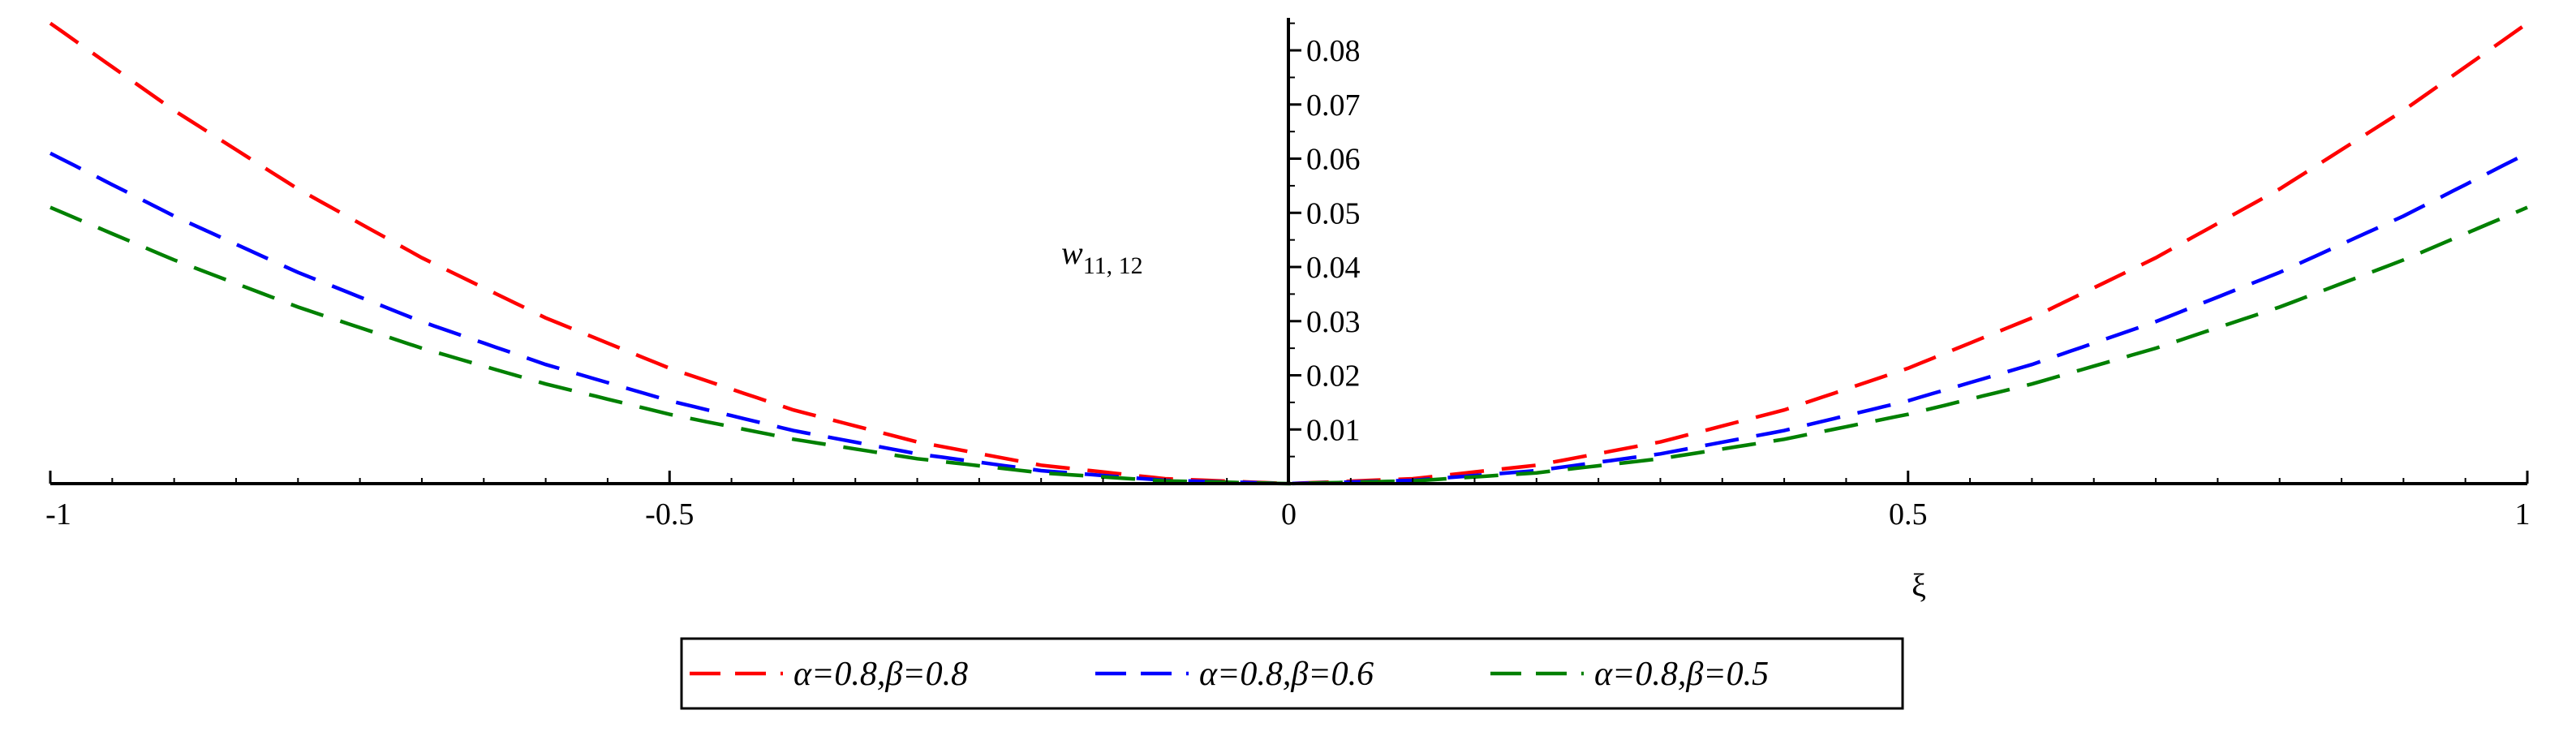 This screenshot has width=2576, height=736. I want to click on y-tick-label: 0.04, so click(1333, 268).